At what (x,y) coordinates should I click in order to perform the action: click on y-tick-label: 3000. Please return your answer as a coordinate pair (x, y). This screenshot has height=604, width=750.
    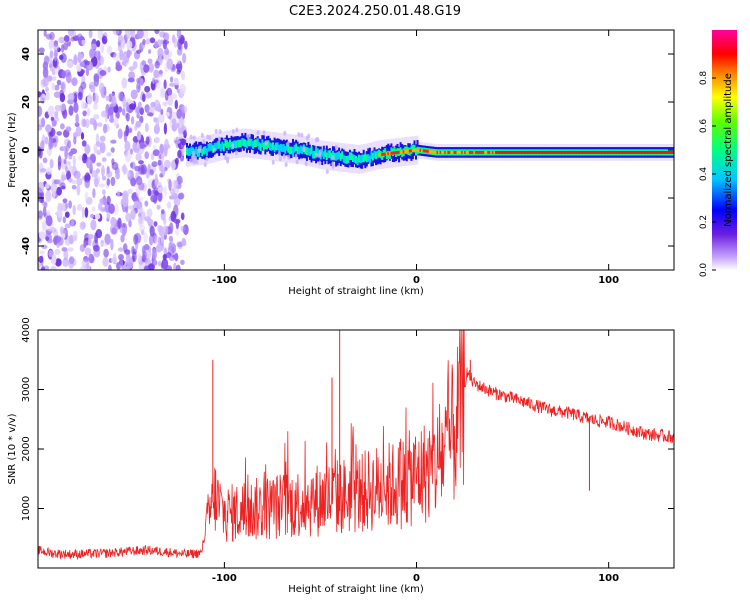
    Looking at the image, I should click on (26, 389).